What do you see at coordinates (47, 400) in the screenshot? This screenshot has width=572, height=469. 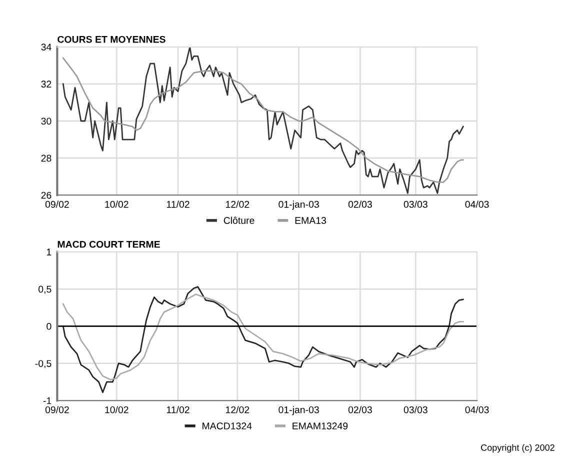 I see `y-tick-label: -1` at bounding box center [47, 400].